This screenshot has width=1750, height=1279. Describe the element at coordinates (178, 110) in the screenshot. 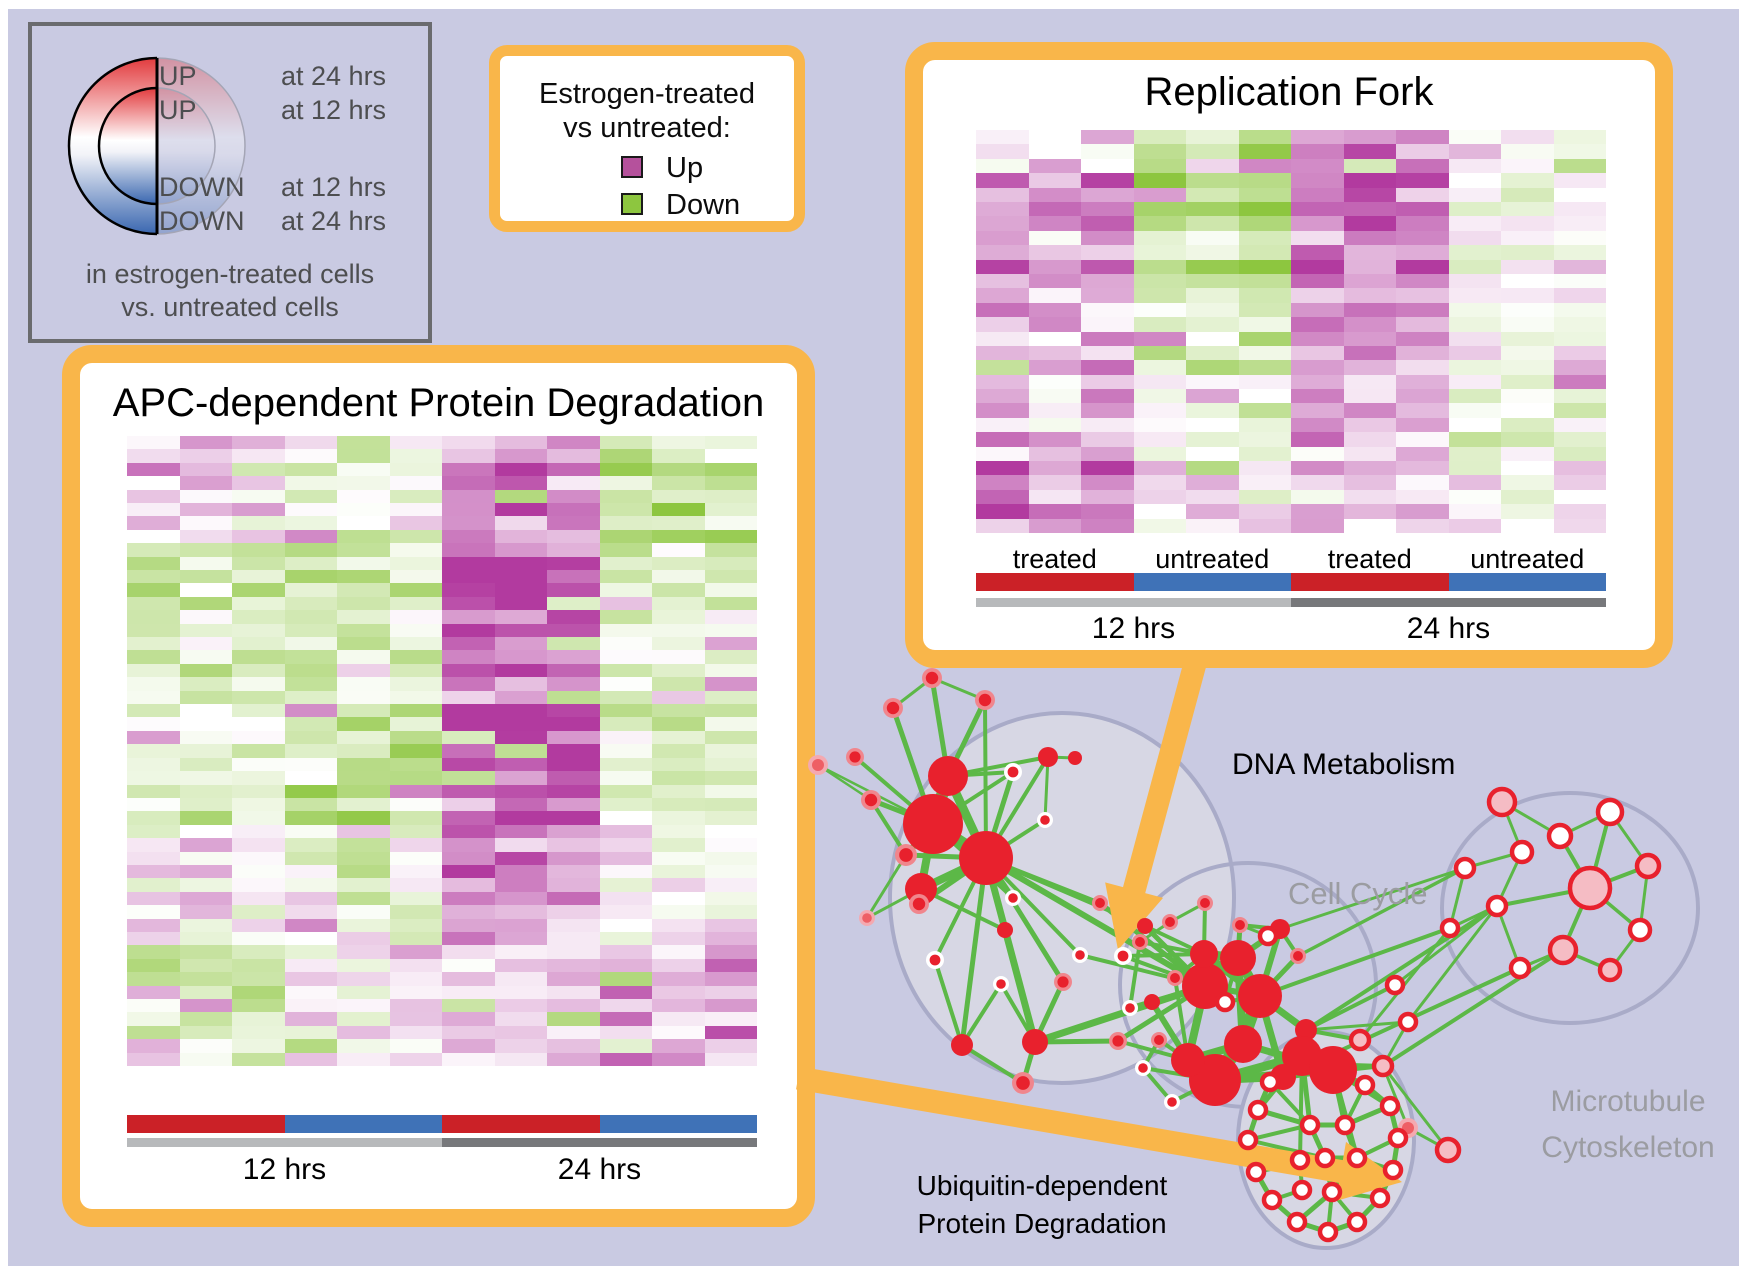

I see `updown-direction-label: UP` at that location.